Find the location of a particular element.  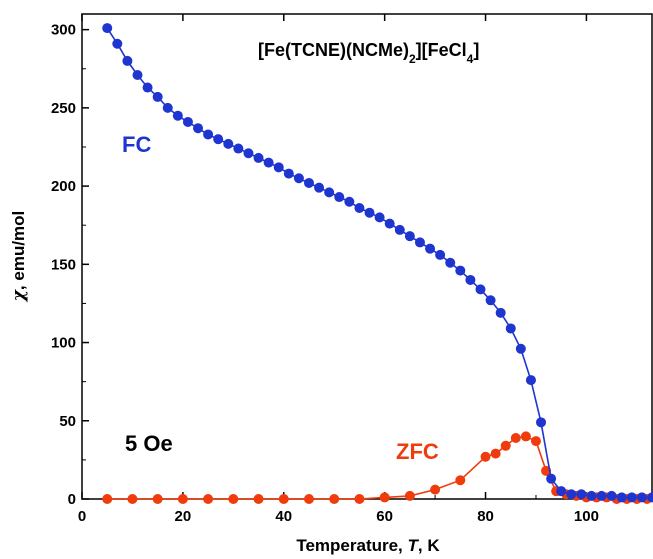

x-tick-label: 100 is located at coordinates (586, 516).